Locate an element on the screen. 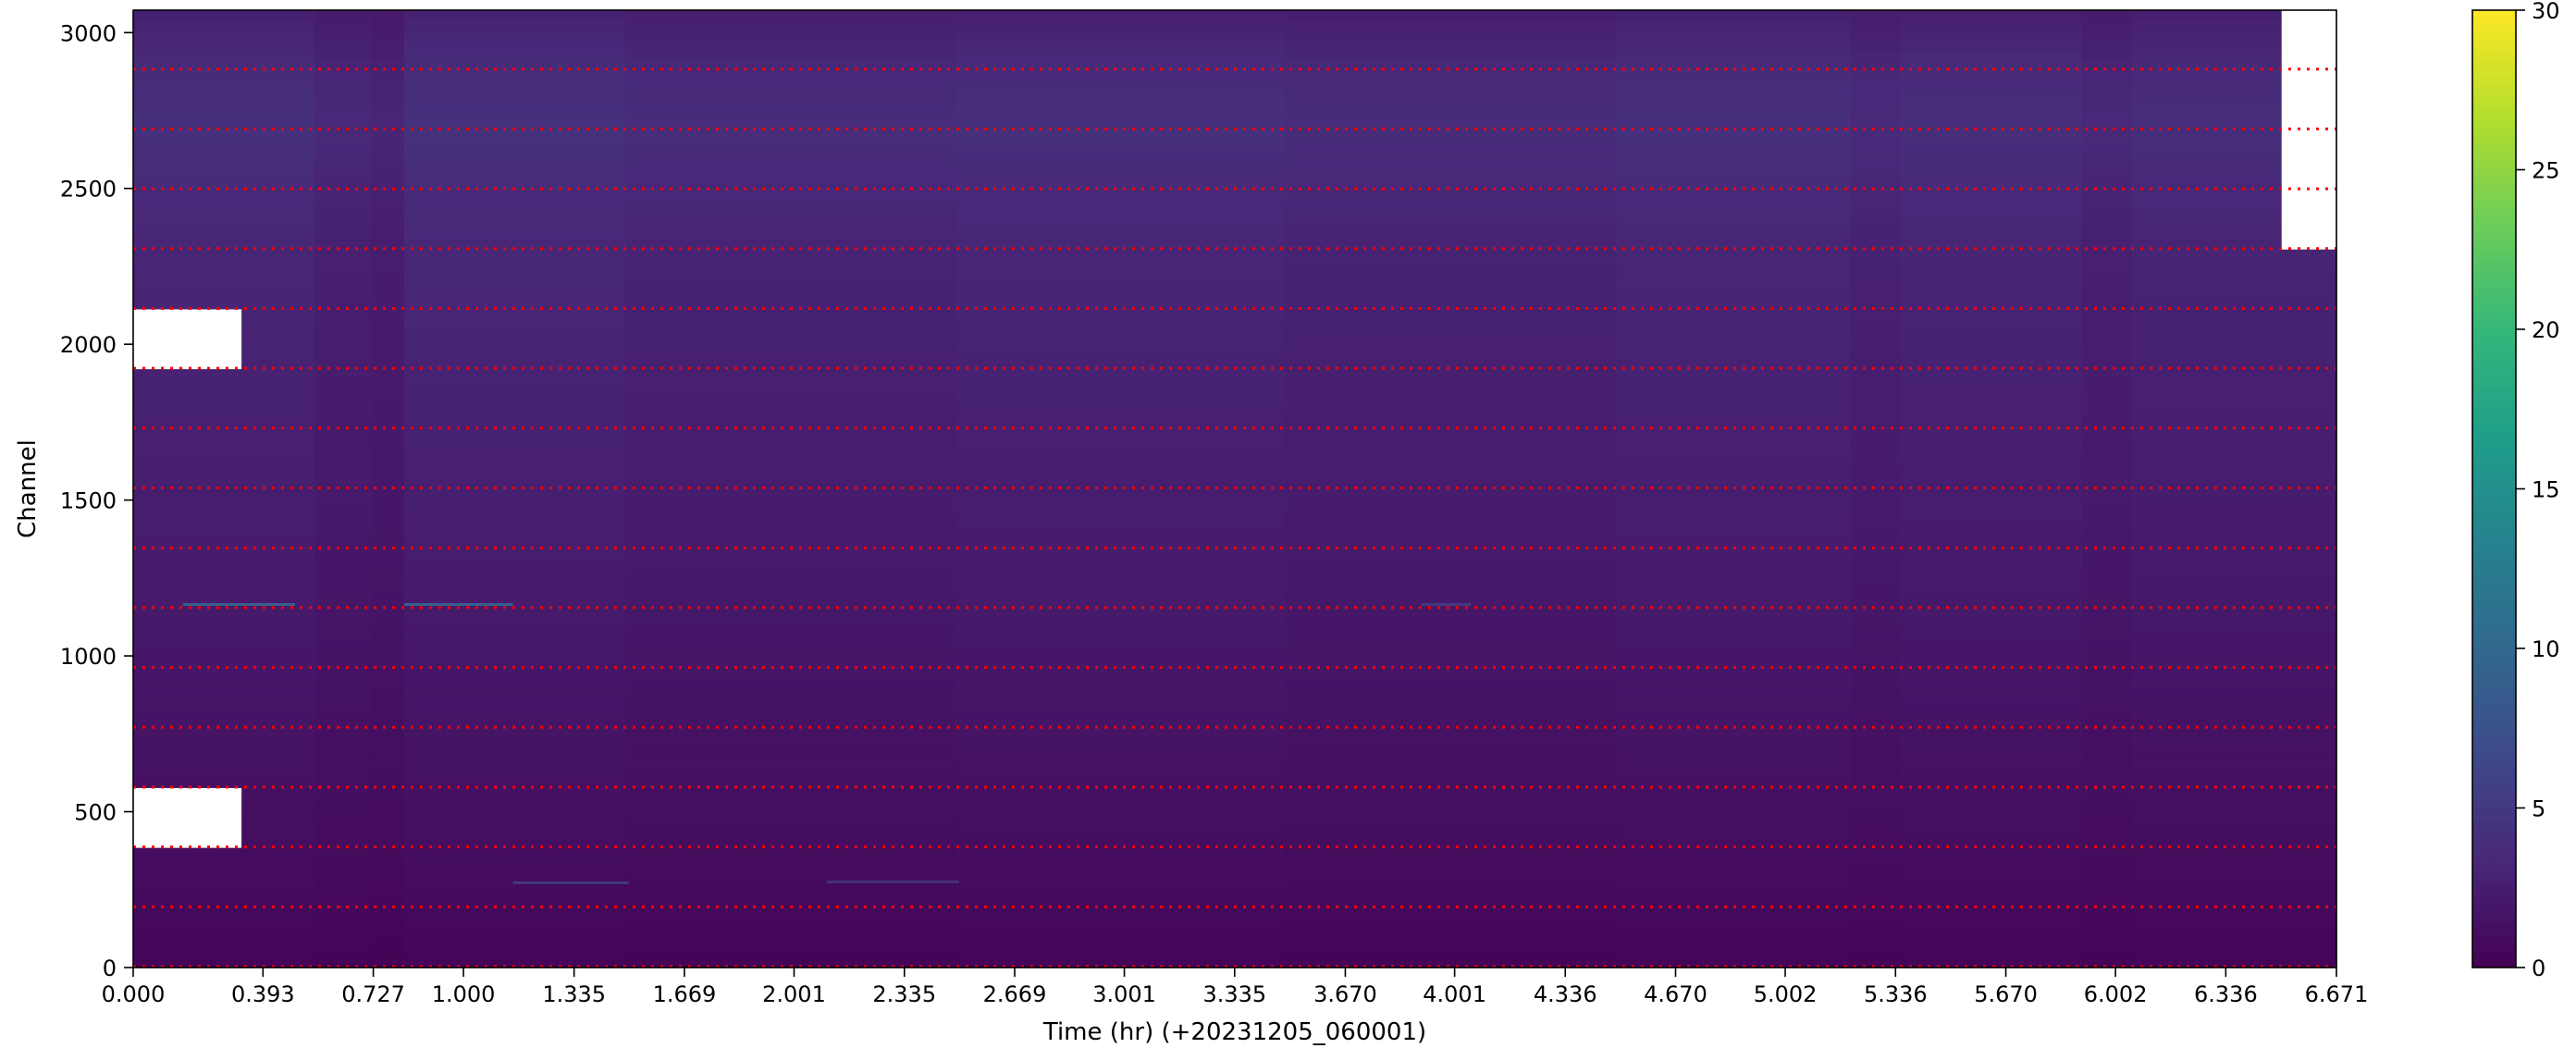  x-tick-label: 1.669 is located at coordinates (685, 994).